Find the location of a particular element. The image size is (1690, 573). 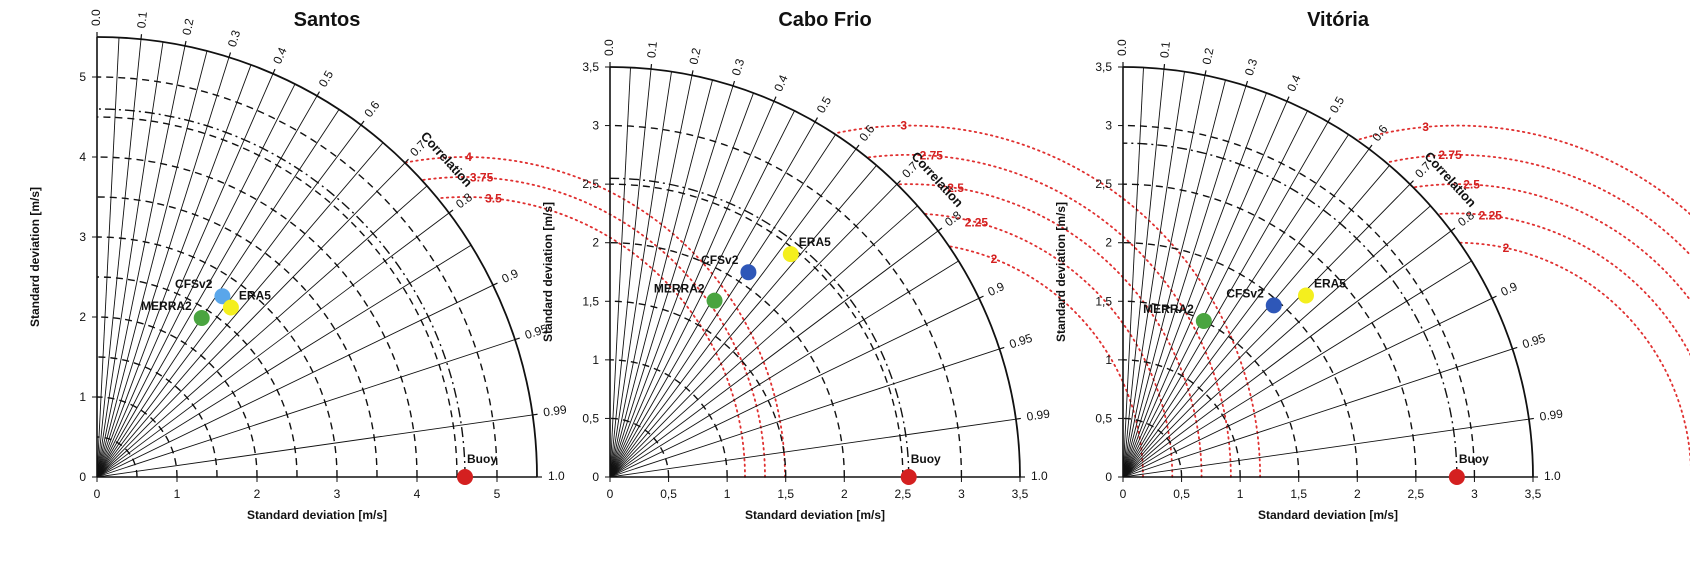

correlation-tick-label: 1.0 is located at coordinates (1552, 476).